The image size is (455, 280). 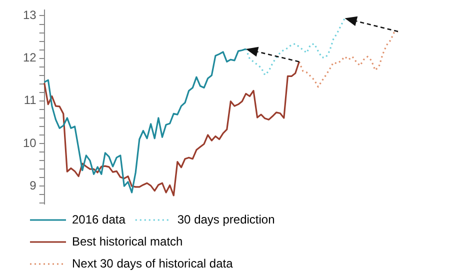 I want to click on y-tick-label: 11, so click(x=30, y=100).